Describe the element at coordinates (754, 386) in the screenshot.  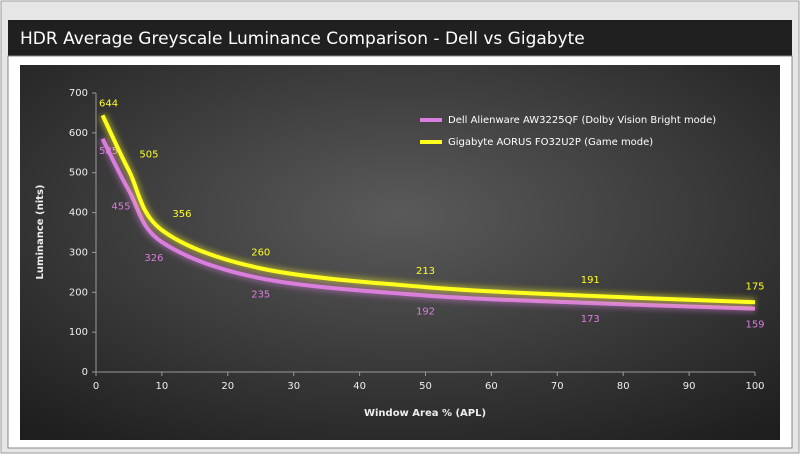
I see `x-tick-label: 100` at that location.